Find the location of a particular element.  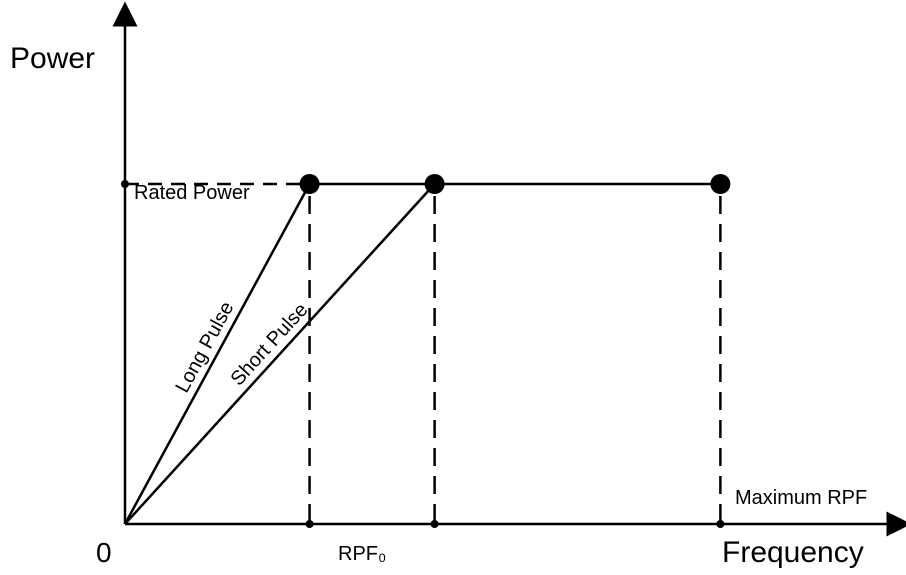

maximum-rpf-label: Maximum RPF is located at coordinates (801, 498).